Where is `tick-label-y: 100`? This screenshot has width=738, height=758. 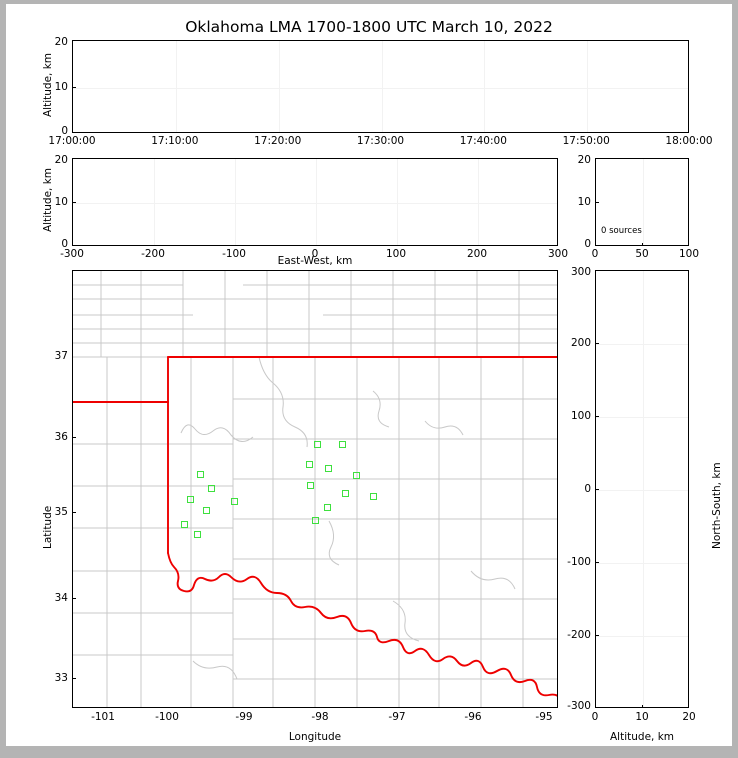 tick-label-y: 100 is located at coordinates (580, 416).